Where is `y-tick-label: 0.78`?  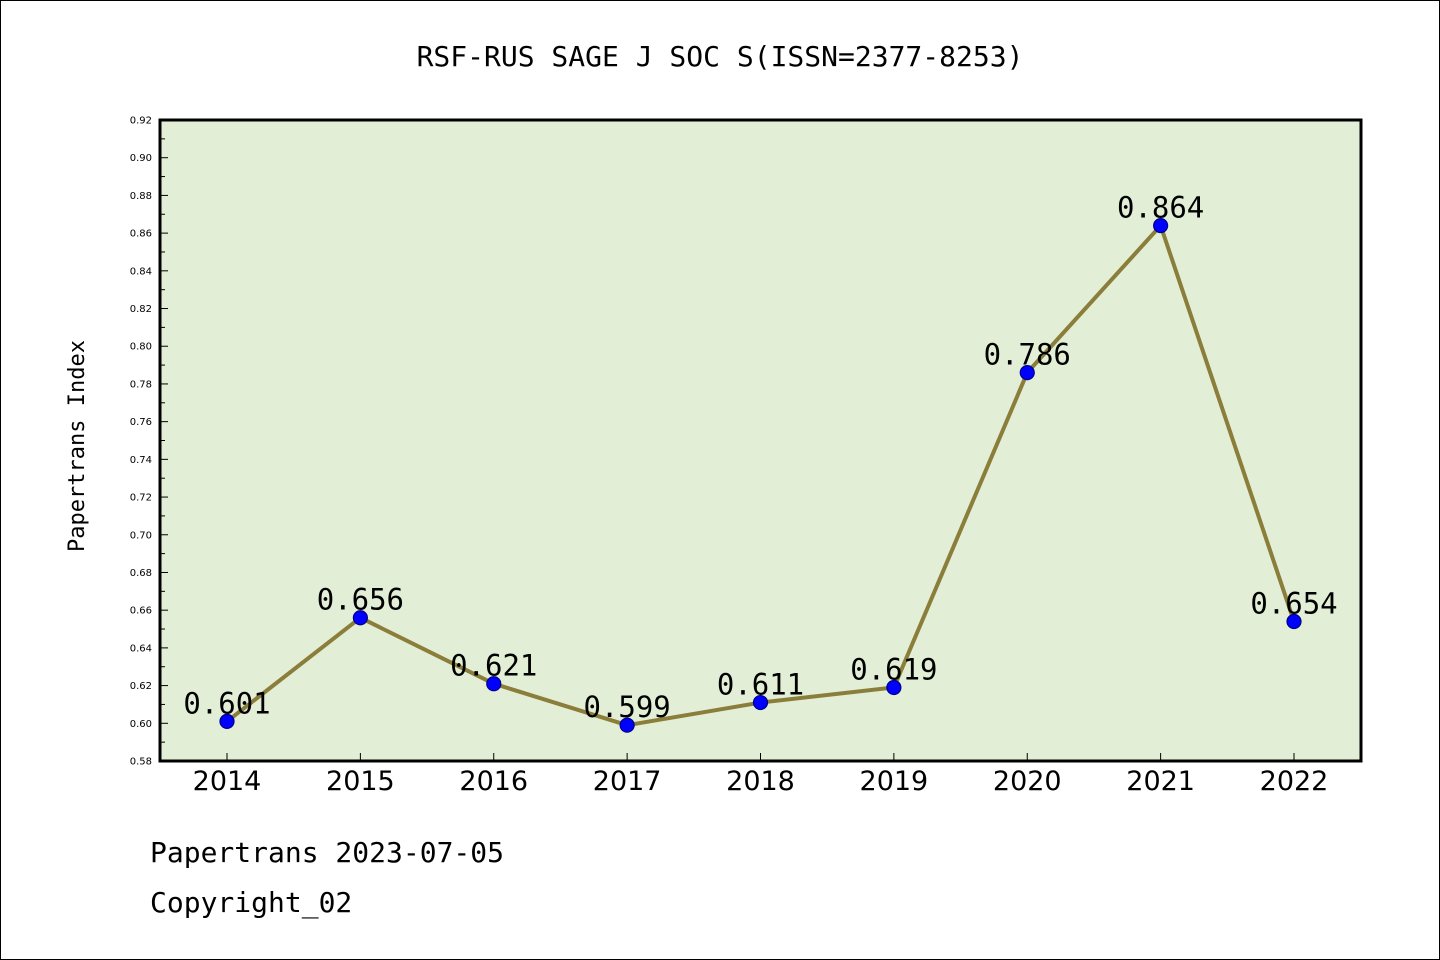 y-tick-label: 0.78 is located at coordinates (141, 384).